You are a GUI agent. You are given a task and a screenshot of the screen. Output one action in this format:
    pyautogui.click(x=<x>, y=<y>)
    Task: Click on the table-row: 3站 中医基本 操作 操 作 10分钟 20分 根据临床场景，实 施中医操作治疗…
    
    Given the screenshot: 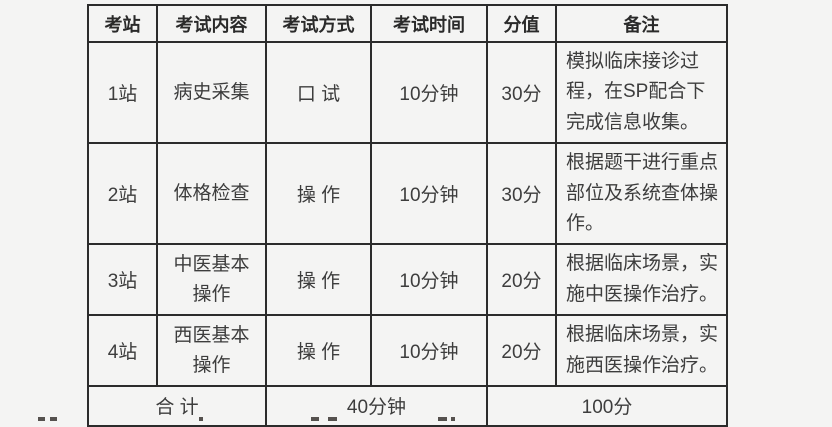 What is the action you would take?
    pyautogui.click(x=407, y=280)
    